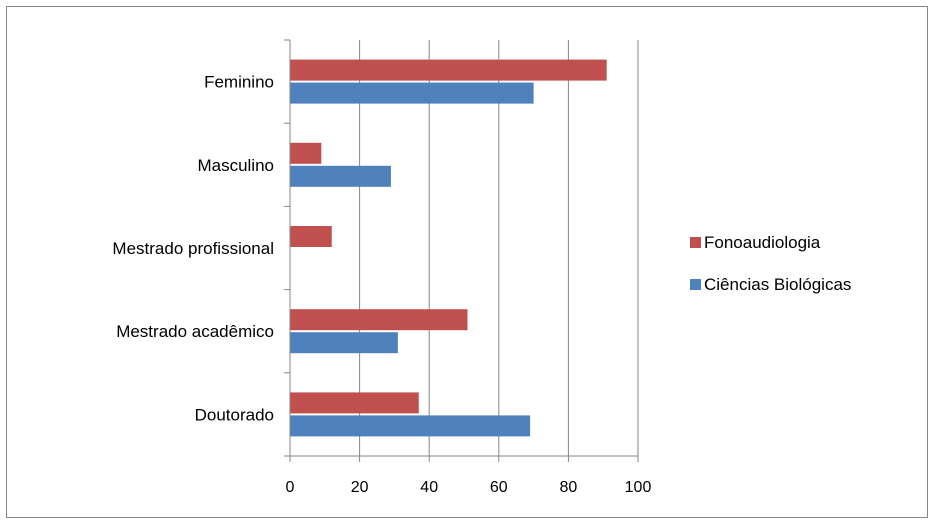 Image resolution: width=937 pixels, height=522 pixels. Describe the element at coordinates (340, 176) in the screenshot. I see `bar-ciencias-biologicas-masculino` at that location.